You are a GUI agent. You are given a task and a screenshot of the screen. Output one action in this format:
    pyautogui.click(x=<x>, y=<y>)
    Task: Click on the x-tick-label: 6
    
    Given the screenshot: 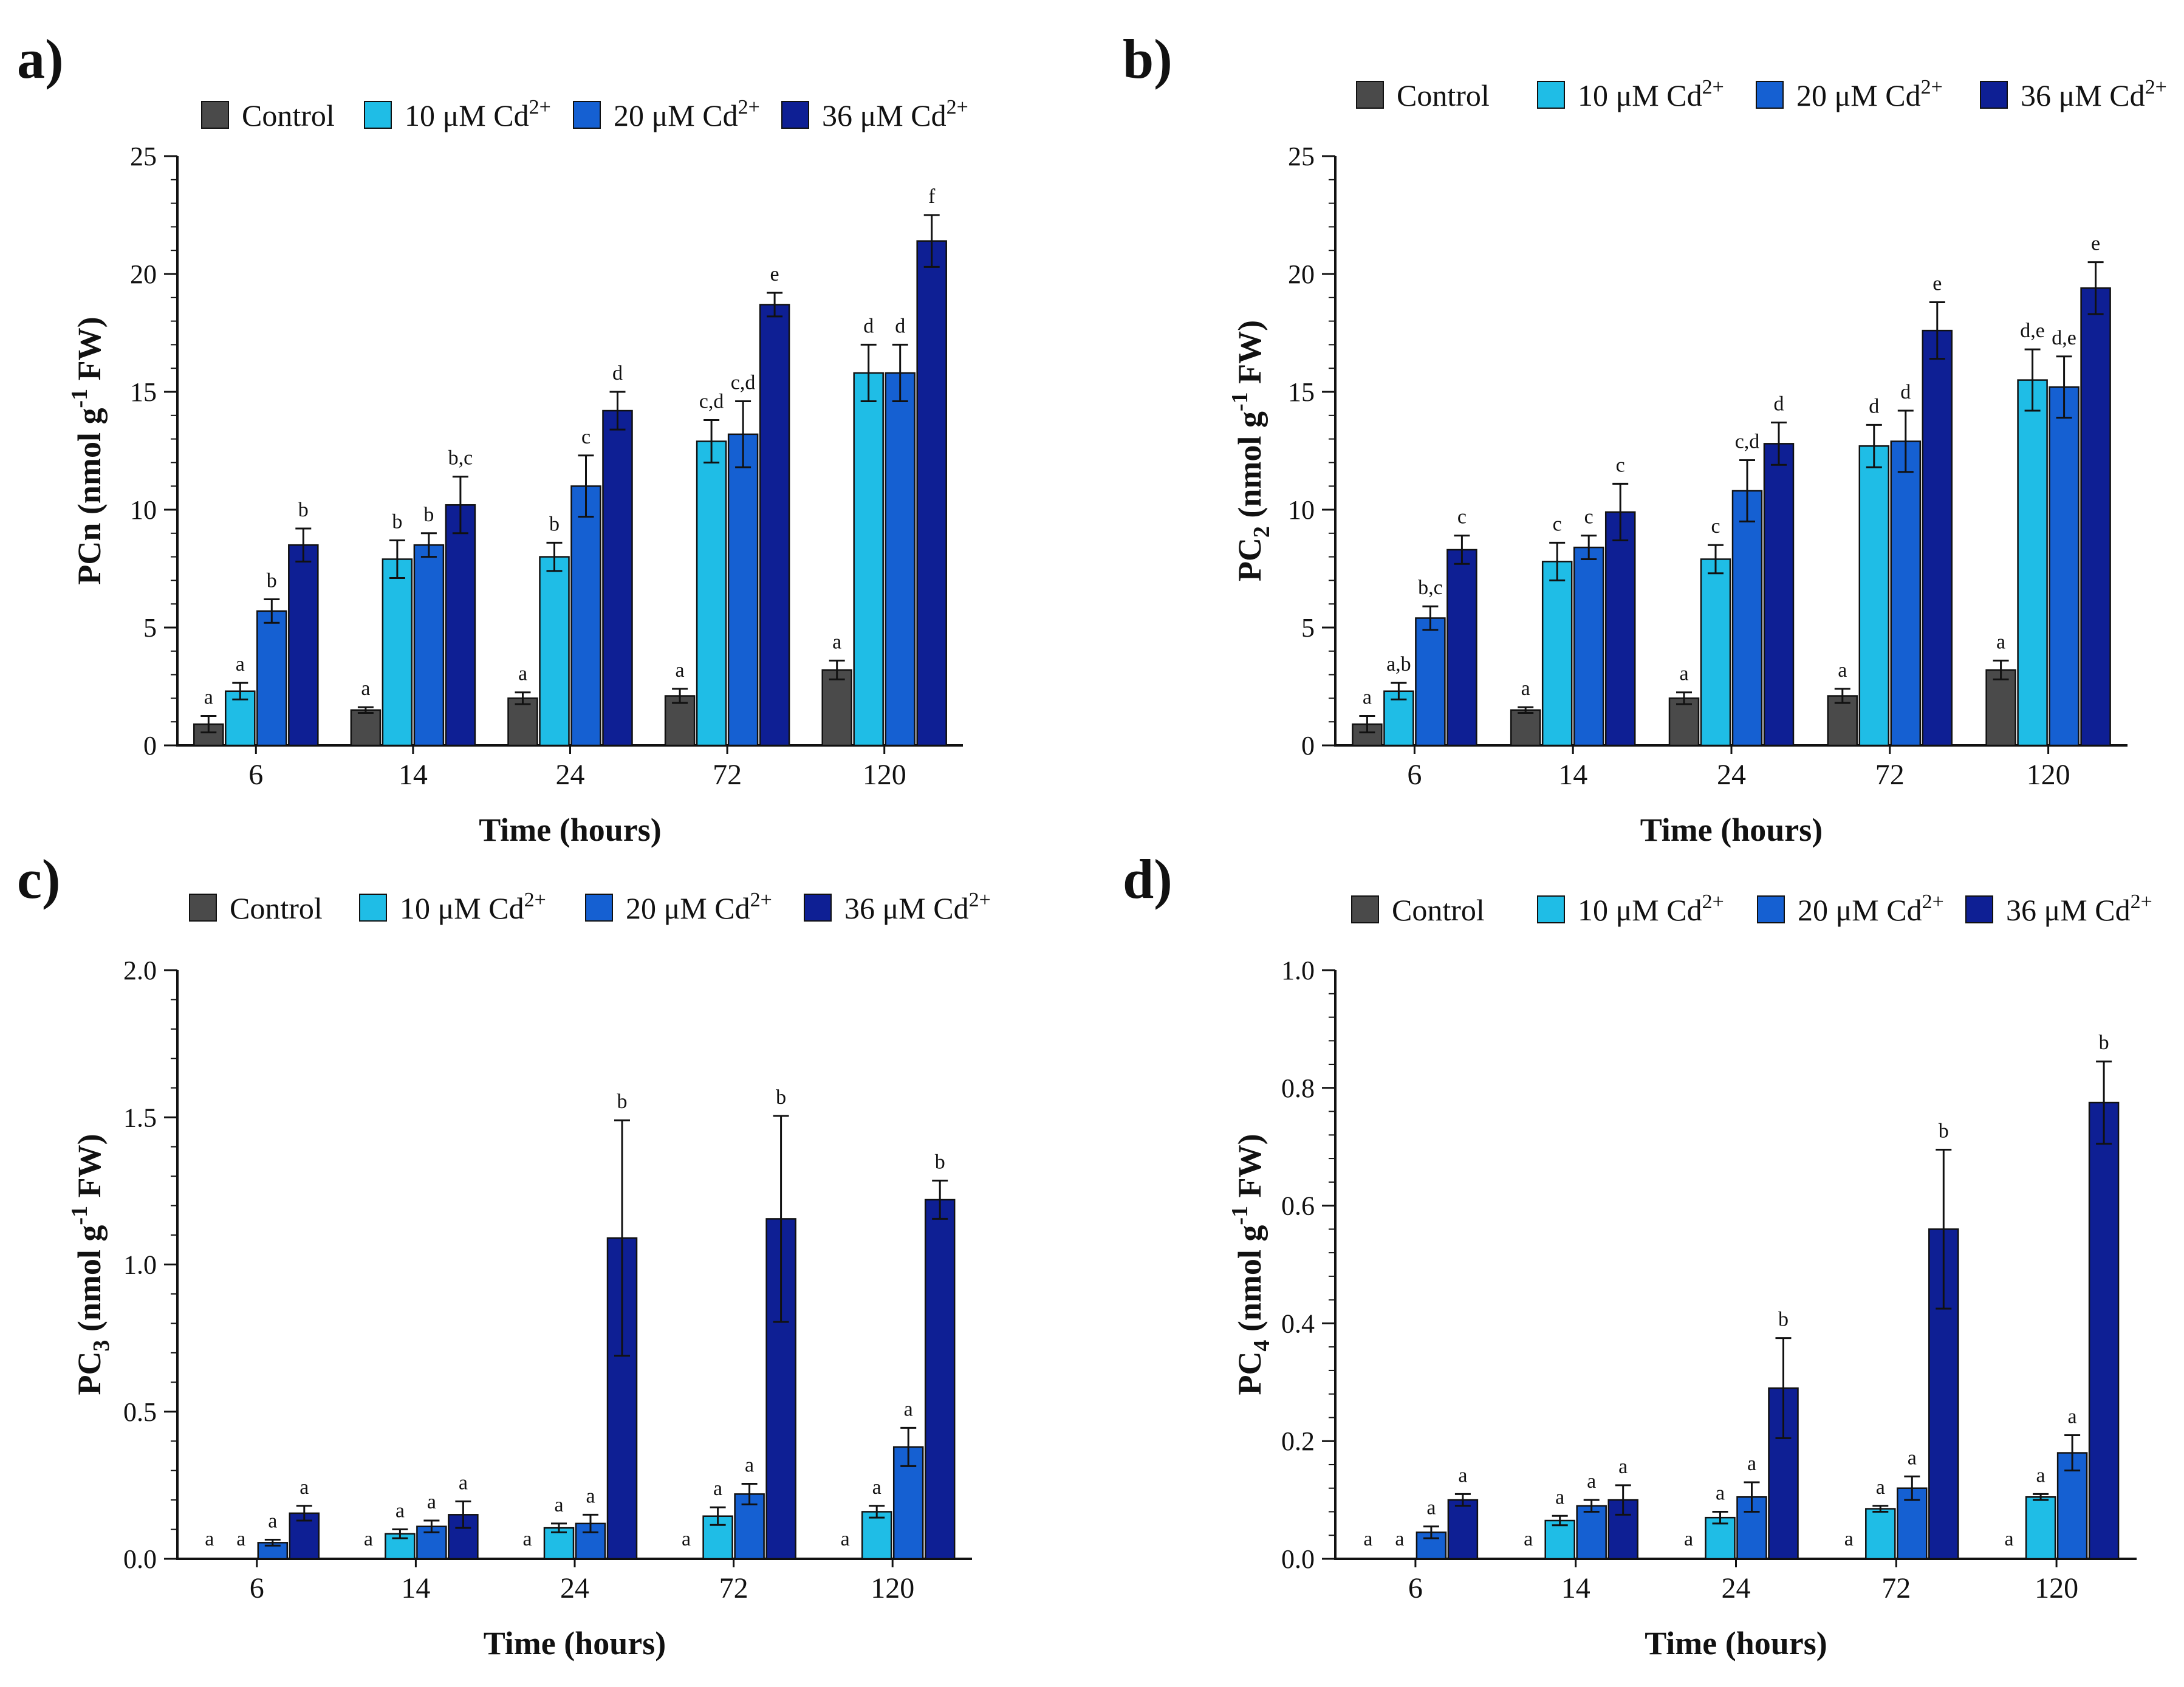 What is the action you would take?
    pyautogui.click(x=255, y=775)
    